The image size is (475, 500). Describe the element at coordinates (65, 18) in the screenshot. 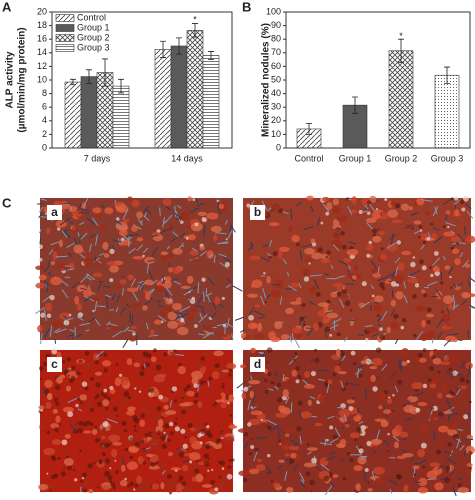

I see `legend-swatch` at that location.